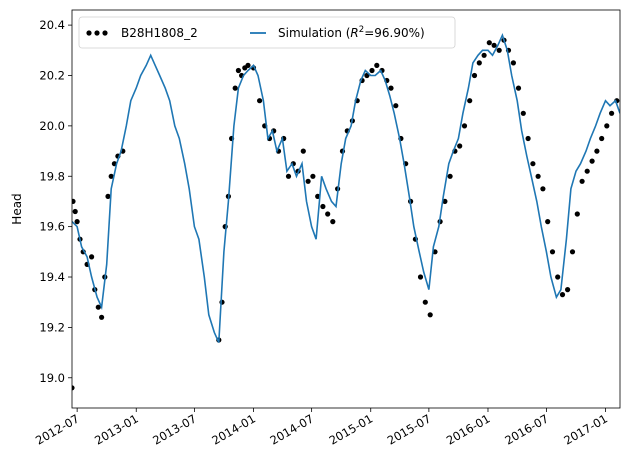  I want to click on x-tick-label: 2014-01, so click(233, 429).